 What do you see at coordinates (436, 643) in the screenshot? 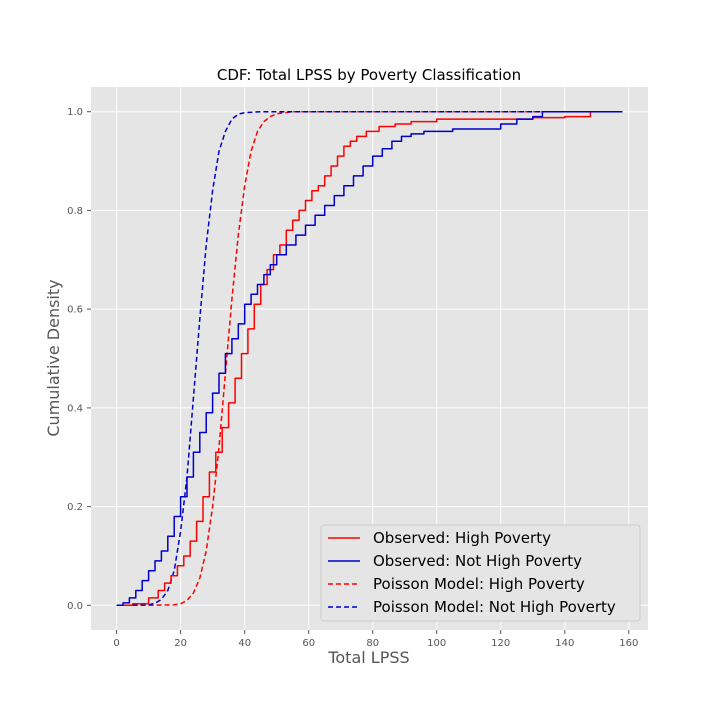
I see `x-tick-label: 100` at bounding box center [436, 643].